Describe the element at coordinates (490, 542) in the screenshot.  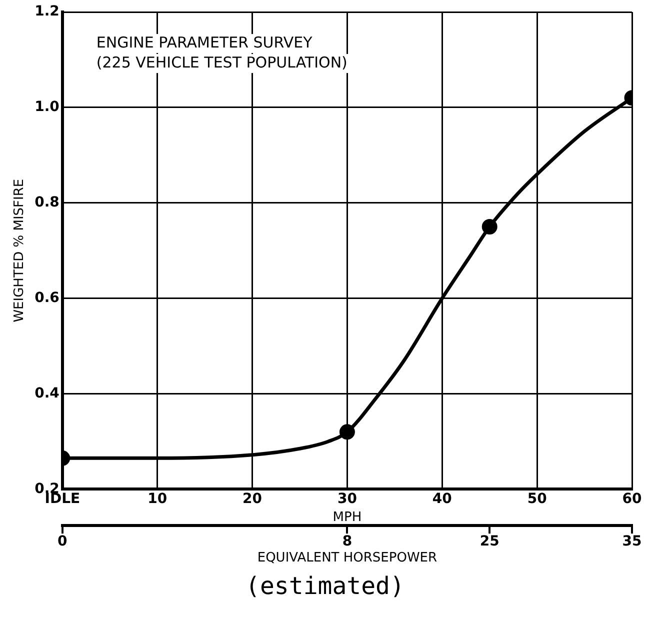
I see `text: 25` at that location.